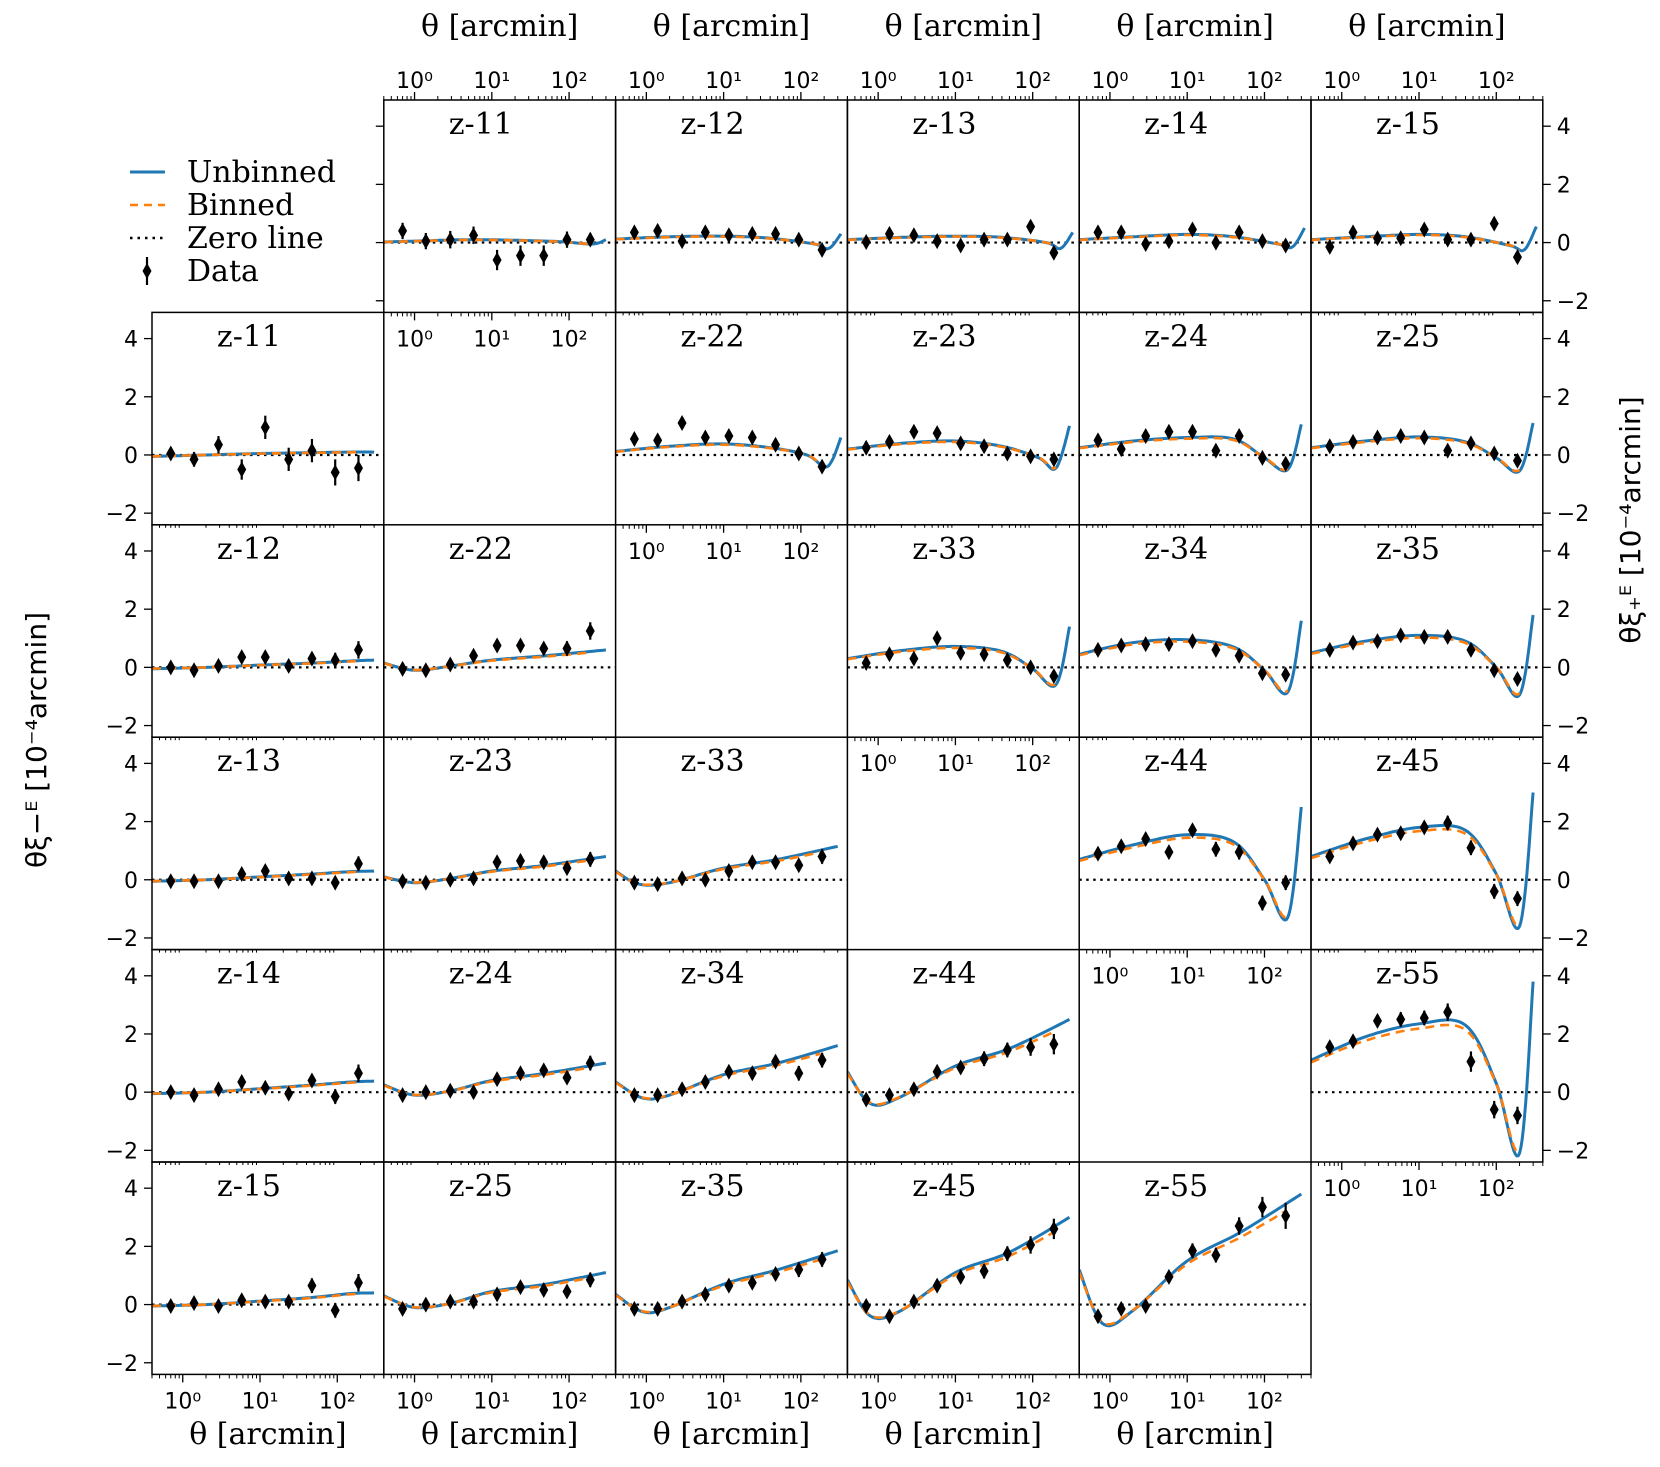 The width and height of the screenshot is (1660, 1467). Describe the element at coordinates (1427, 1055) in the screenshot. I see `panel-frame` at that location.